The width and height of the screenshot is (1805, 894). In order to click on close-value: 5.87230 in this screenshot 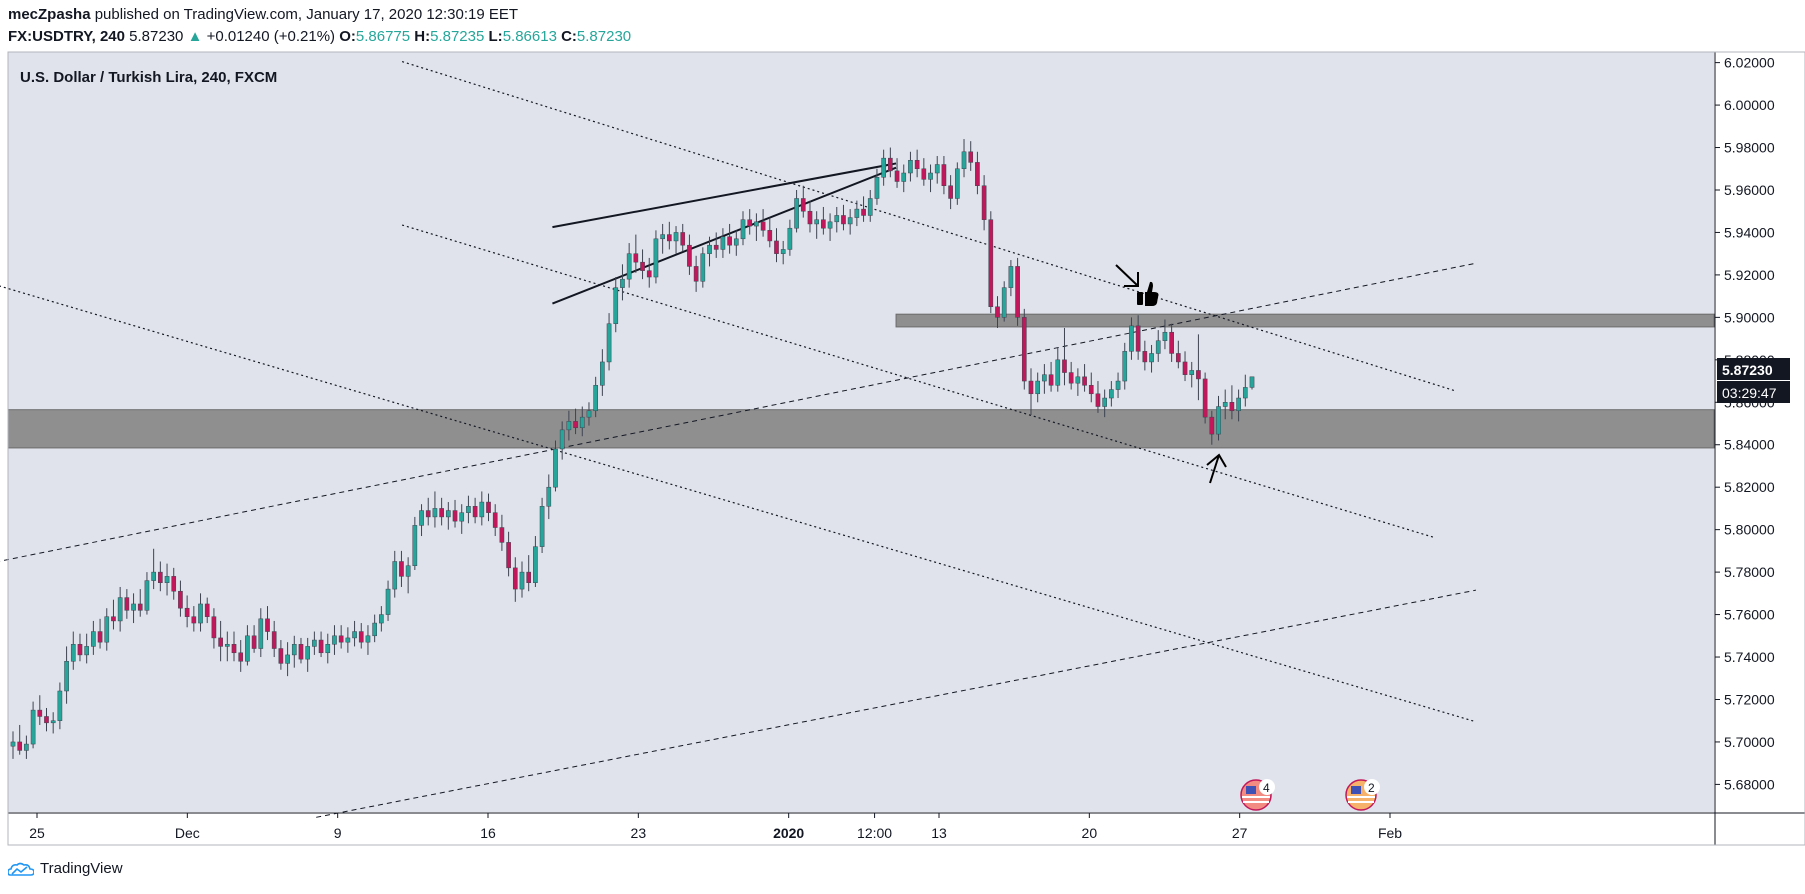, I will do `click(604, 36)`.